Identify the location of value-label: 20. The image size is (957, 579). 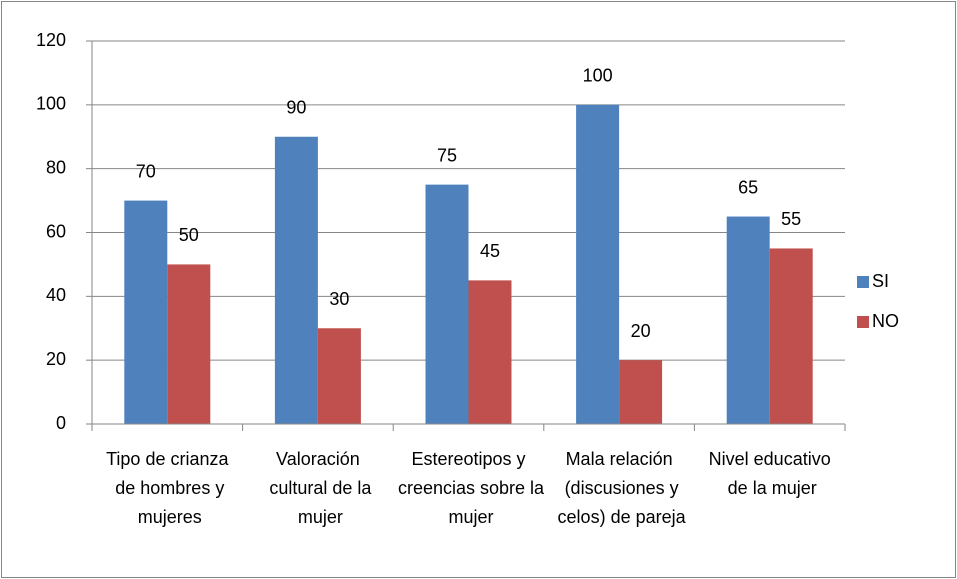
(641, 331).